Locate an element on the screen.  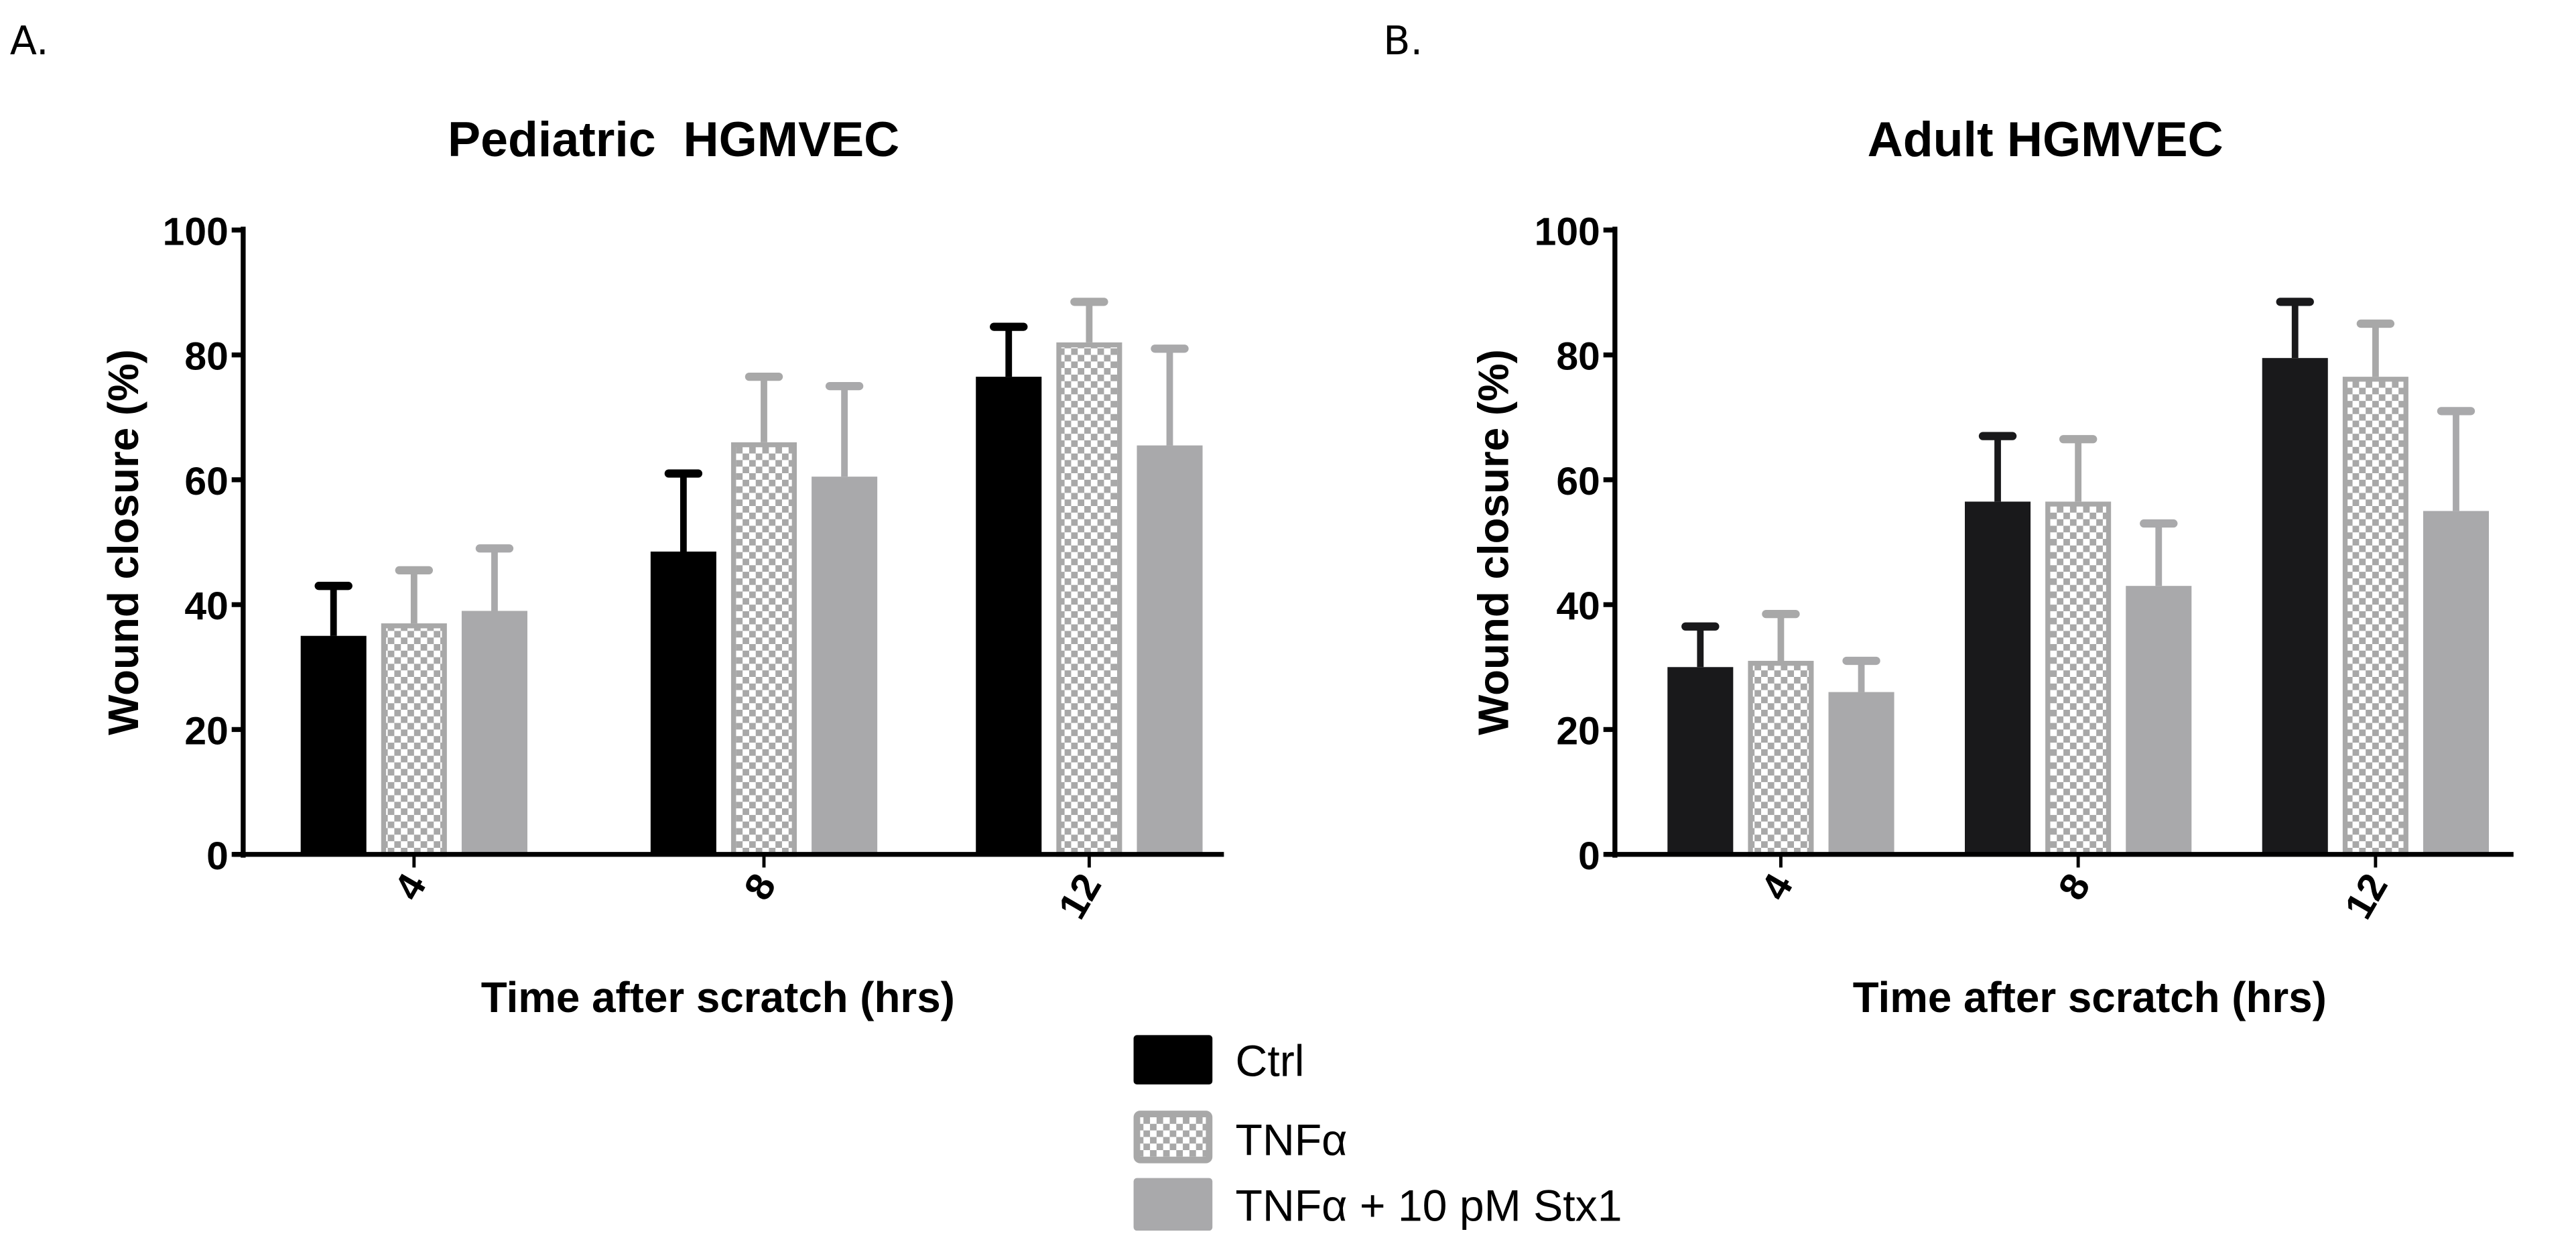
legend: Ctrl TNFα TNFα + 10 pM Stx1 is located at coordinates (1377, 1133).